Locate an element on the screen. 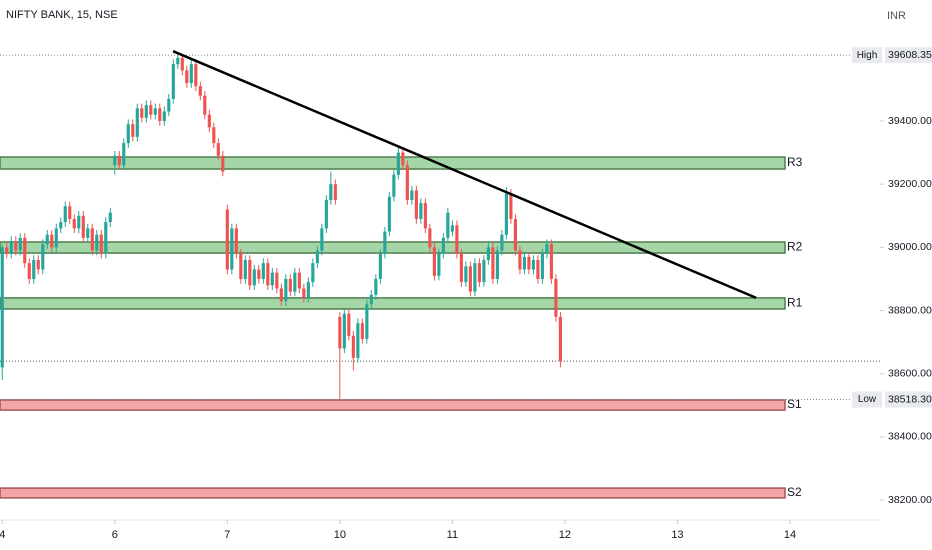  marker-tag is located at coordinates (867, 399).